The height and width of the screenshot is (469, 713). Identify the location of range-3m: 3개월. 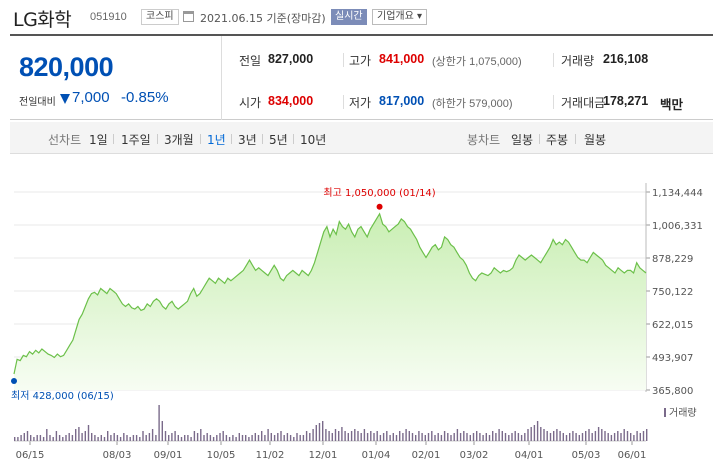
(179, 140).